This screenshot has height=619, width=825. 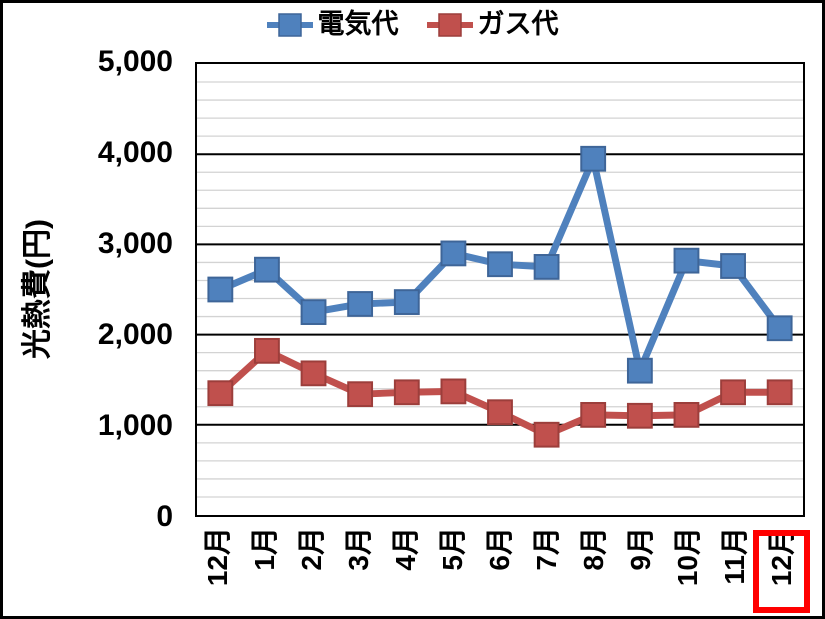 What do you see at coordinates (687, 557) in the screenshot?
I see `x-tick-label: 10月` at bounding box center [687, 557].